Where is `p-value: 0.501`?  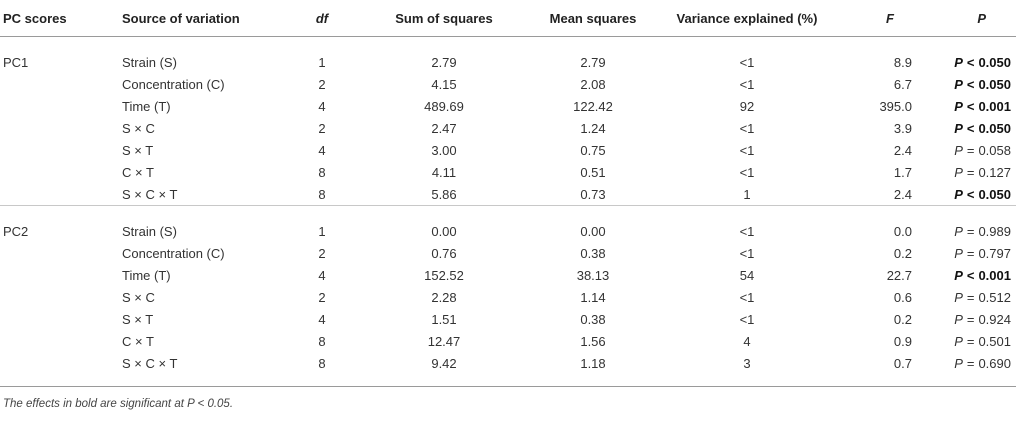 p-value: 0.501 is located at coordinates (994, 341).